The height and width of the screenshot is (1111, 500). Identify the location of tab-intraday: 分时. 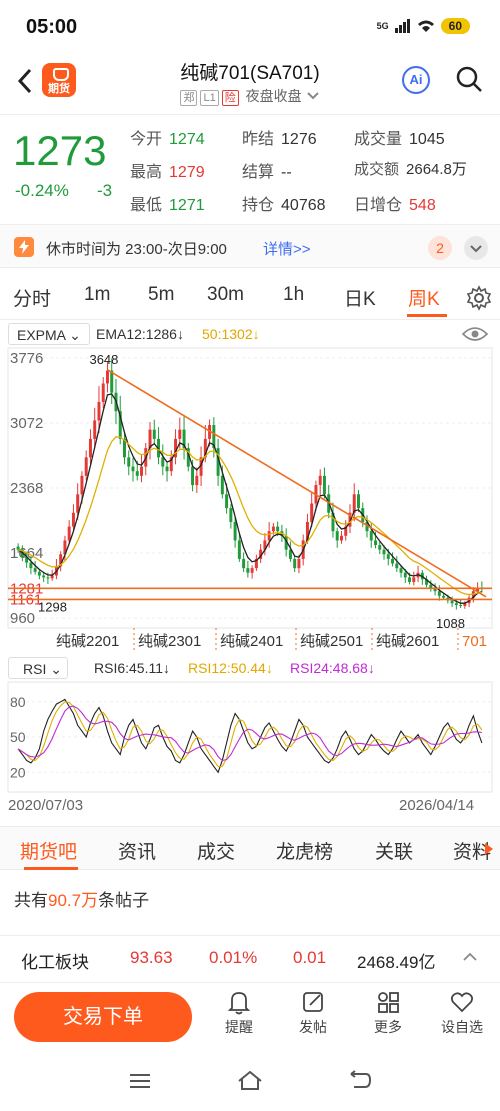
(32, 299).